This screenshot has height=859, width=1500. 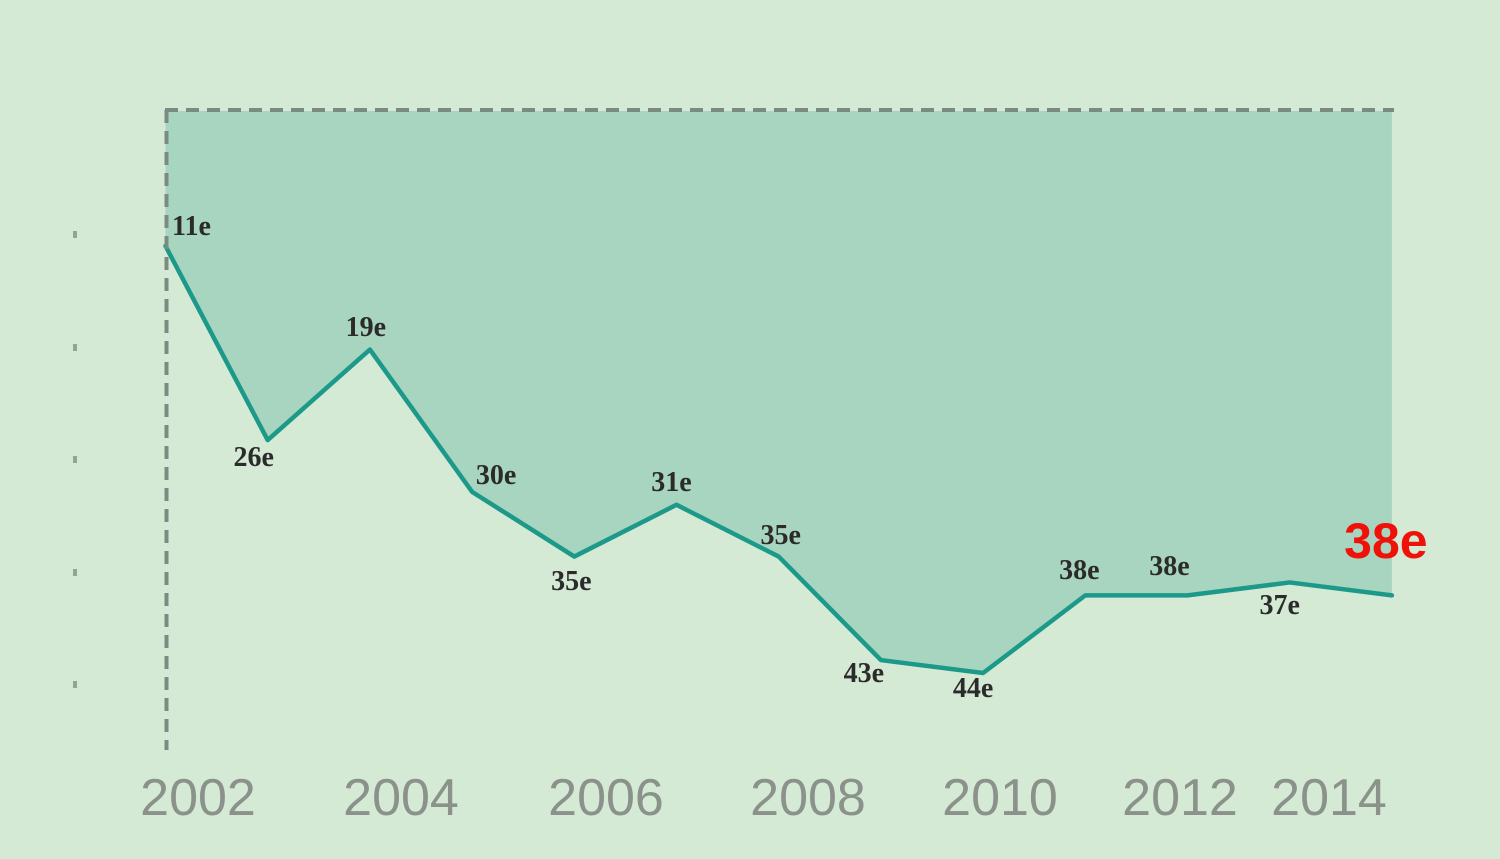 I want to click on point-label: 43e, so click(x=864, y=674).